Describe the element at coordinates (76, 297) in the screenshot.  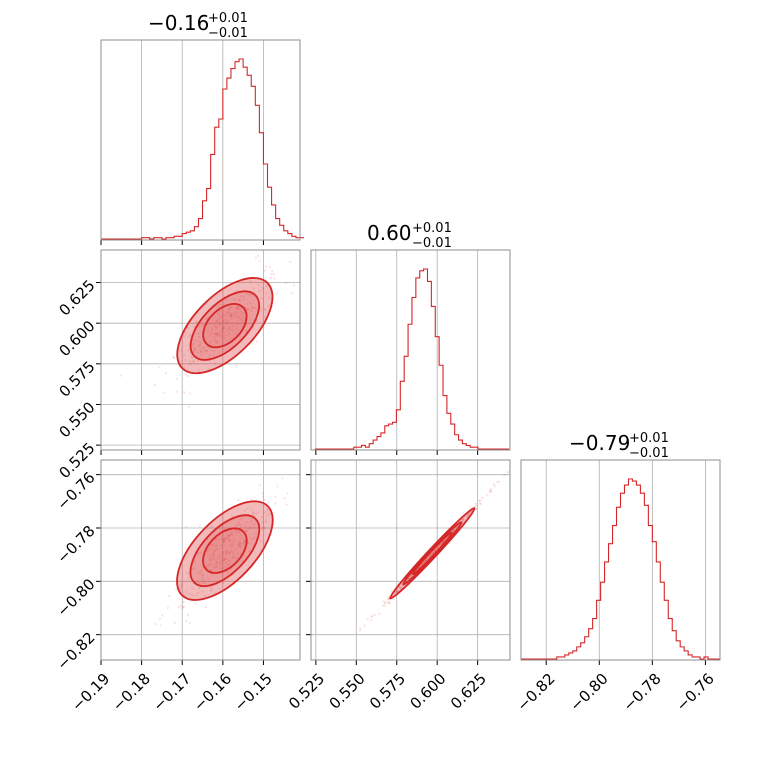
I see `y-tick-label: 0.625` at that location.